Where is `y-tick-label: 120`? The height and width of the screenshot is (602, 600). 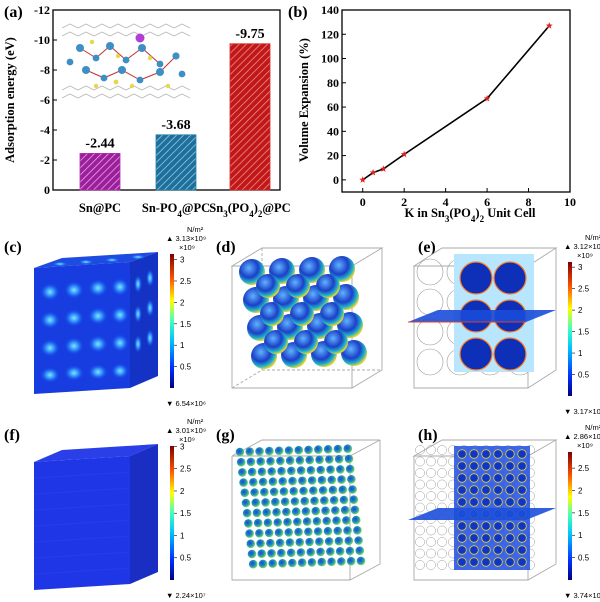 y-tick-label: 120 is located at coordinates (330, 34).